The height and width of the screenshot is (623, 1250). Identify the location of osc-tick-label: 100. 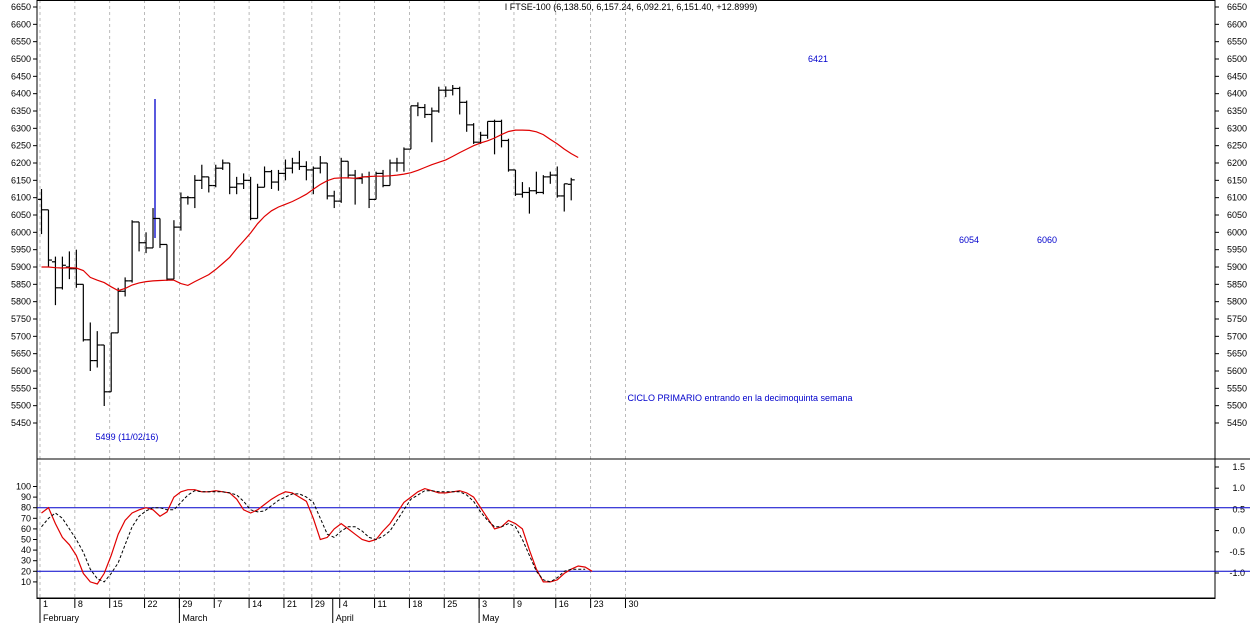
(23, 487).